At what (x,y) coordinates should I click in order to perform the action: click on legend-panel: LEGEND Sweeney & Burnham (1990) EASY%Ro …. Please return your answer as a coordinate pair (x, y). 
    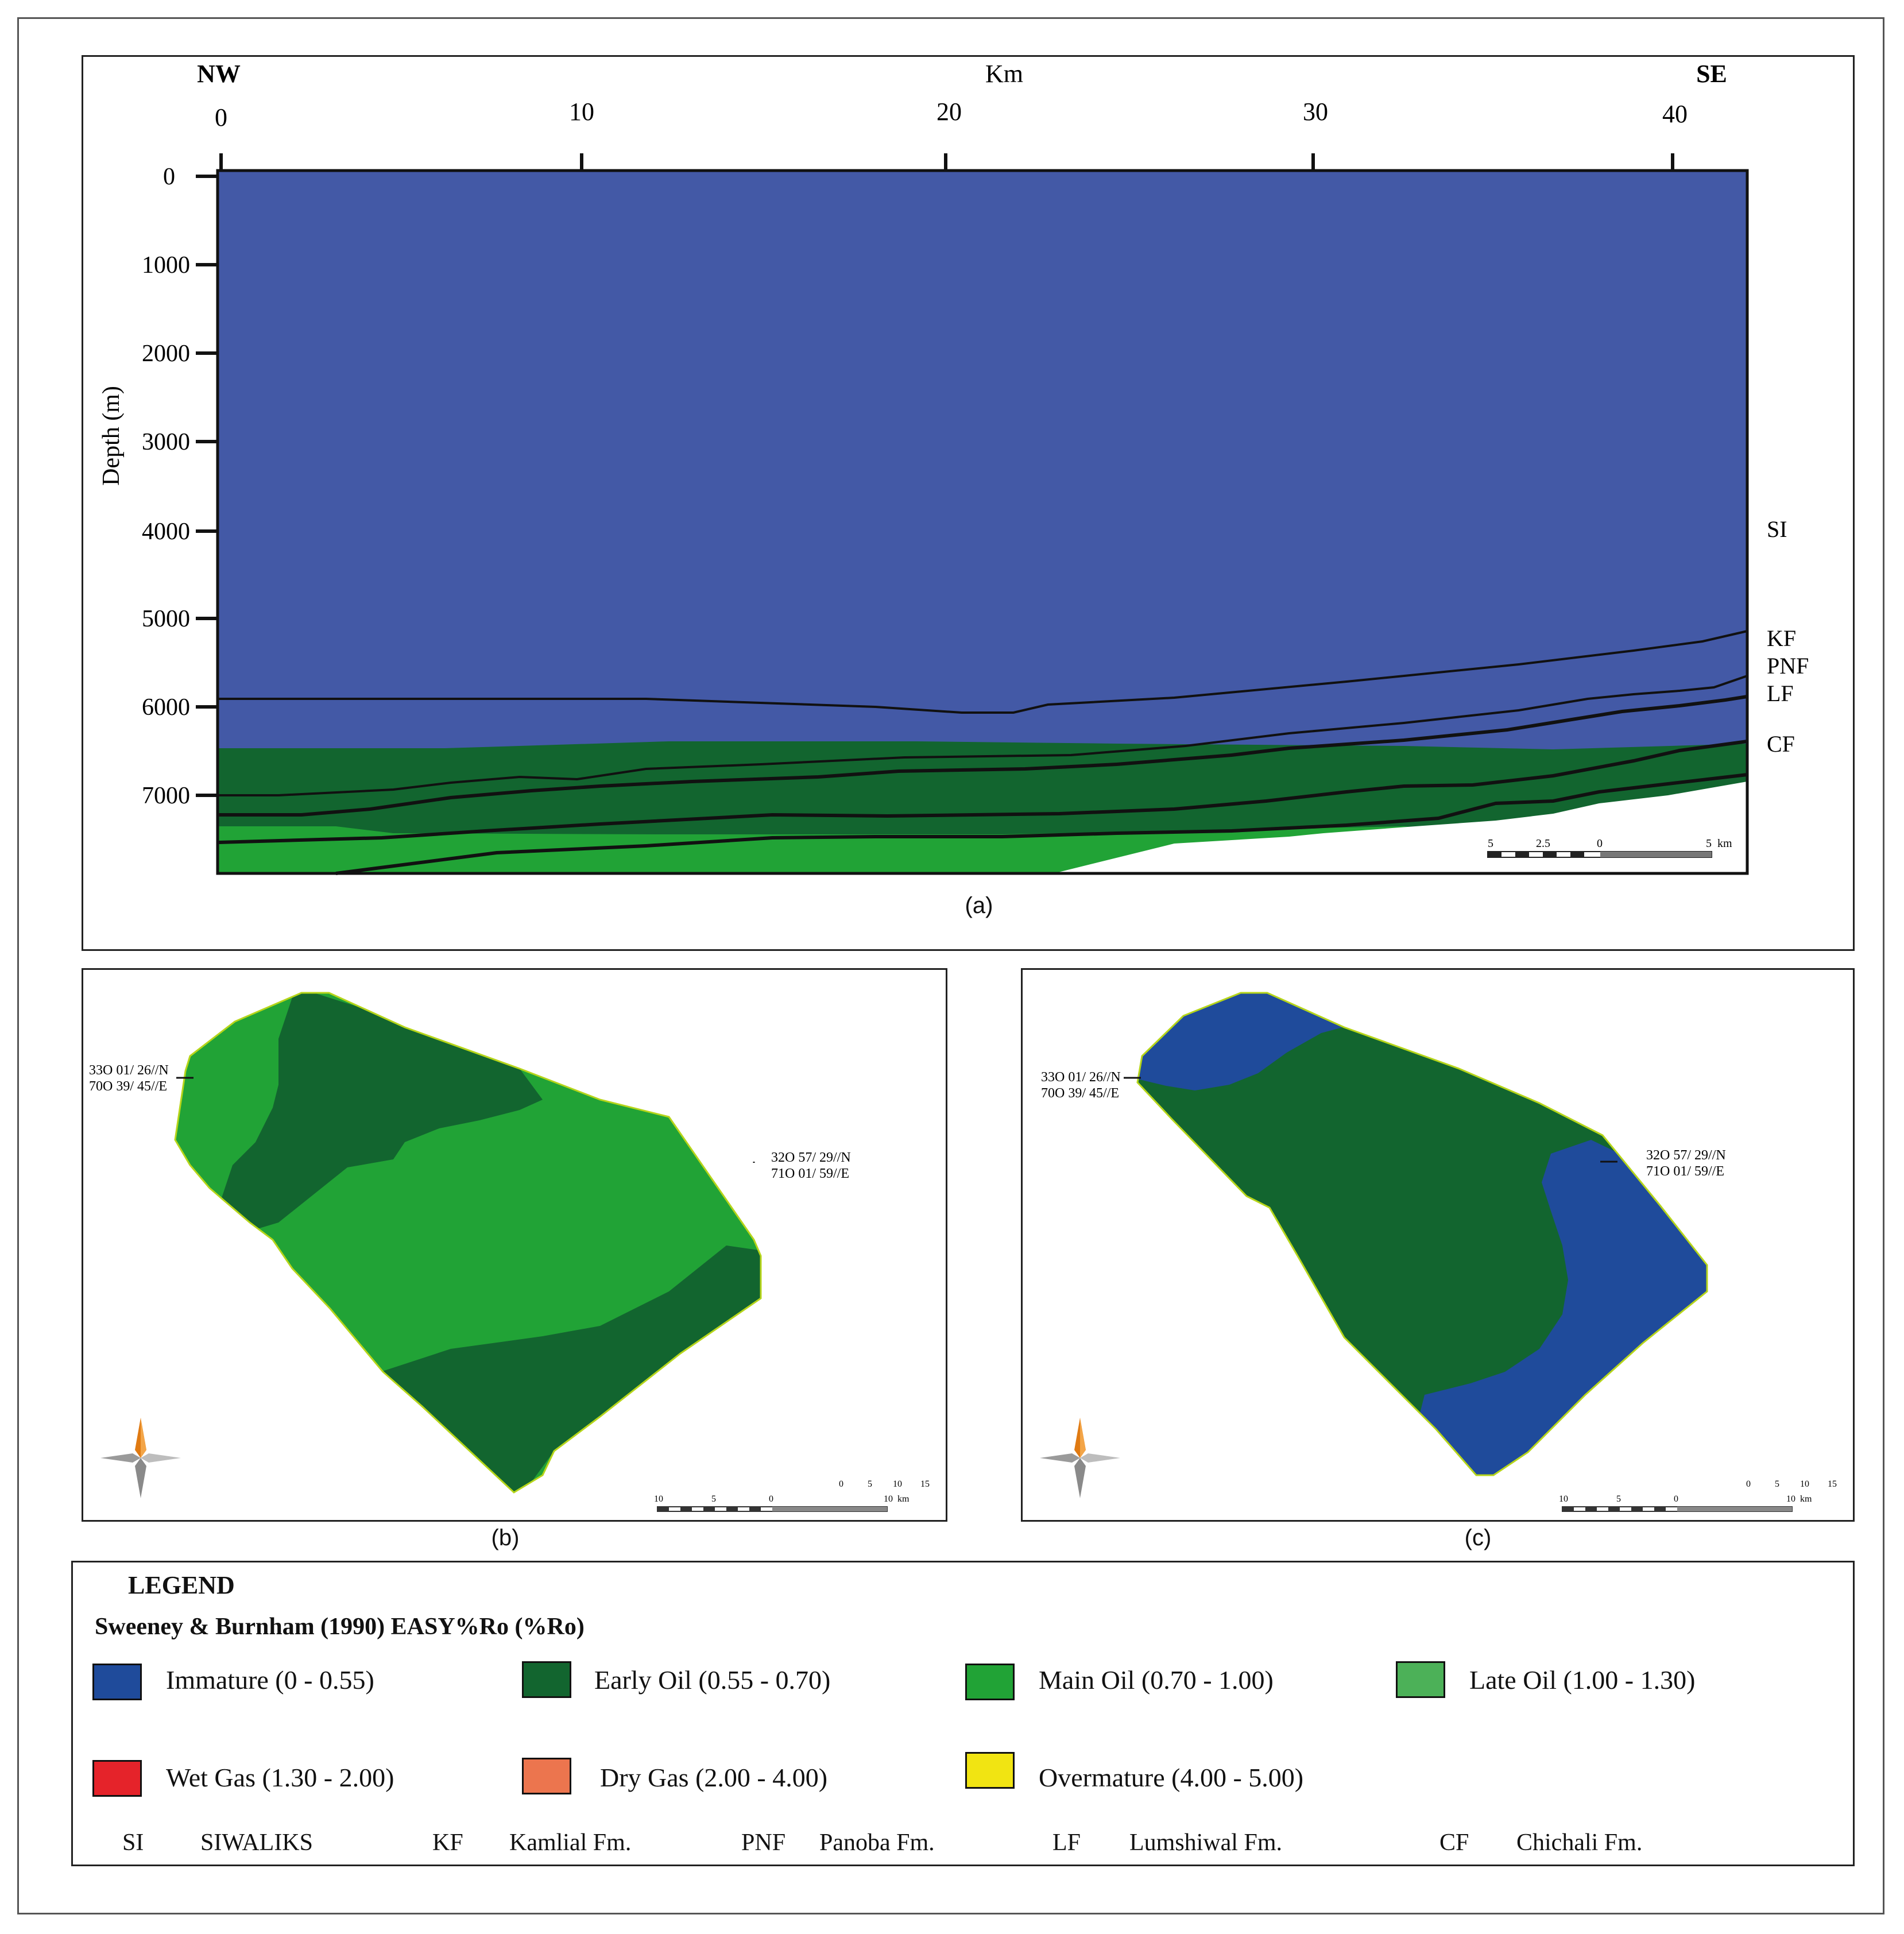
    Looking at the image, I should click on (963, 1713).